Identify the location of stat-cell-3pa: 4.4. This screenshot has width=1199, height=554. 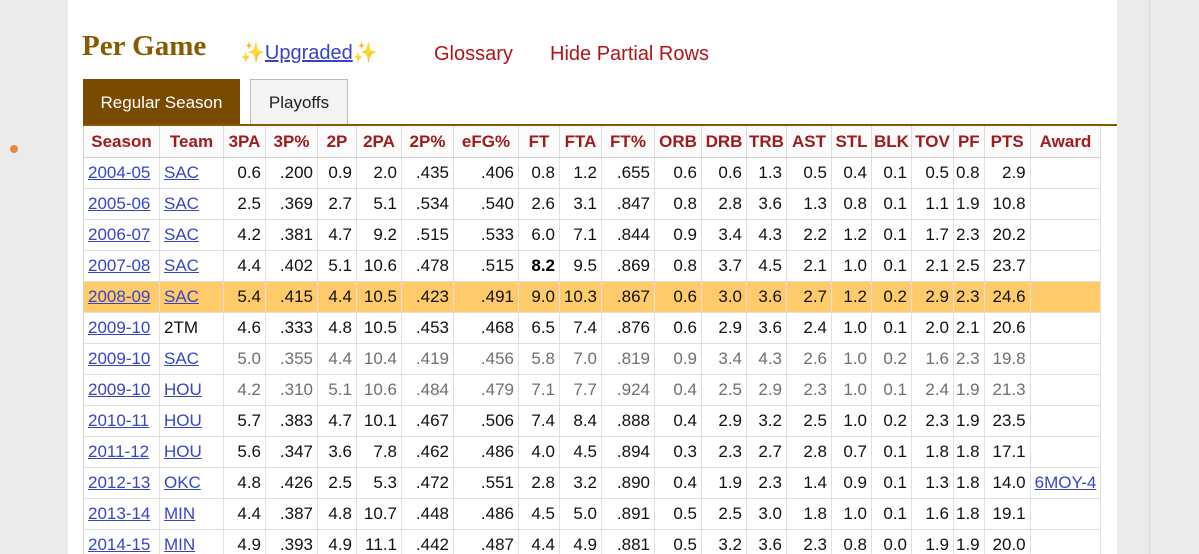
(244, 266).